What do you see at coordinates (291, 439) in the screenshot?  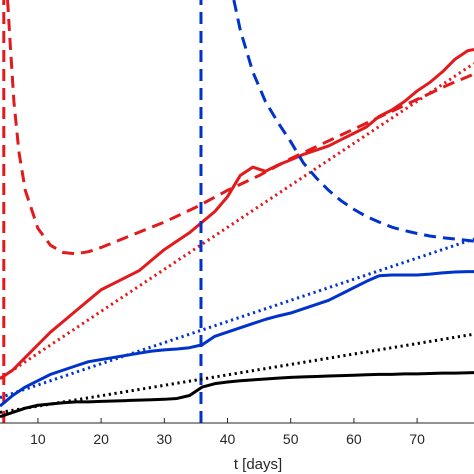 I see `x-tick-label: 50` at bounding box center [291, 439].